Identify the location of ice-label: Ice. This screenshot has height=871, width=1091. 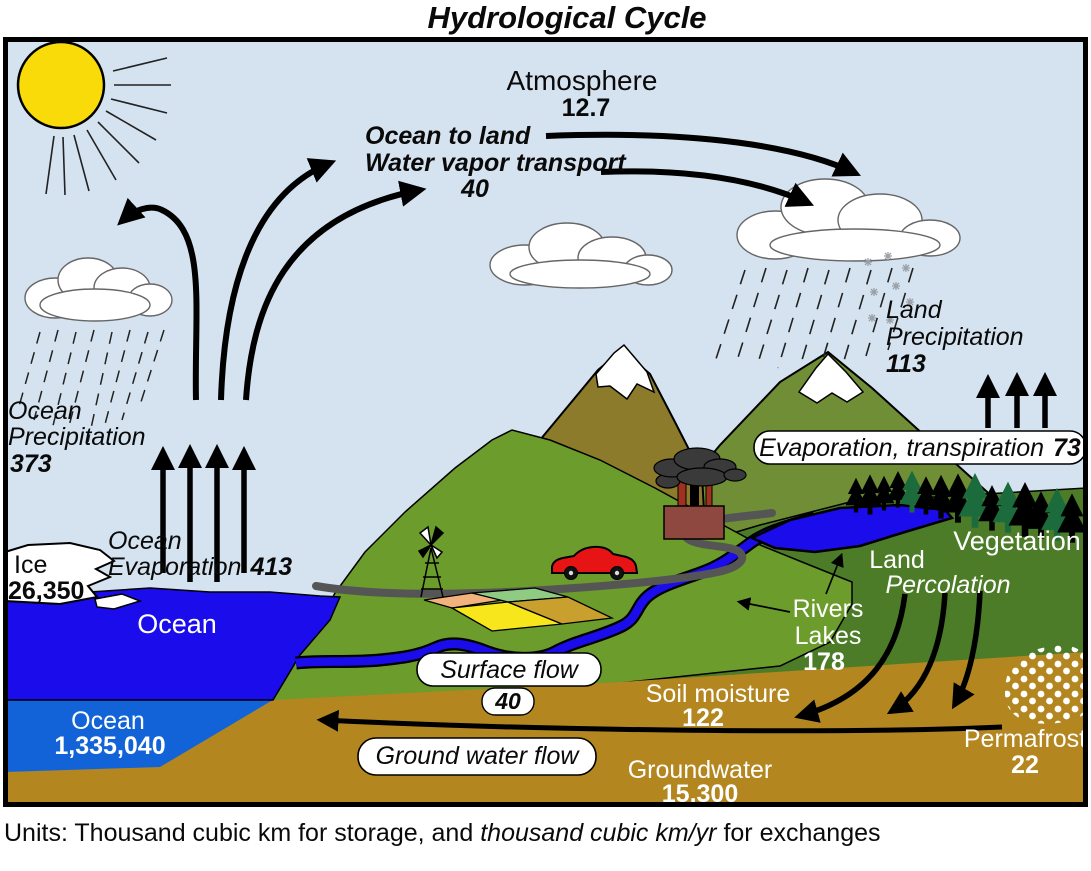
(30, 565).